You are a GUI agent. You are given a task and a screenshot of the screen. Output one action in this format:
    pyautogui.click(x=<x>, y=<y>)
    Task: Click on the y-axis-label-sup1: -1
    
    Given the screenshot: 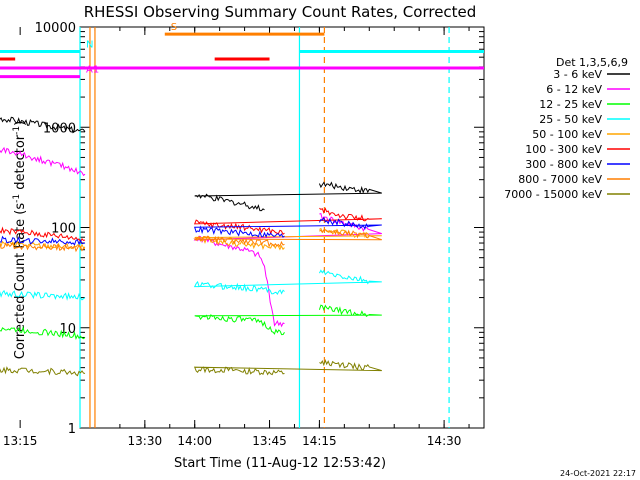 What is the action you would take?
    pyautogui.click(x=17, y=198)
    